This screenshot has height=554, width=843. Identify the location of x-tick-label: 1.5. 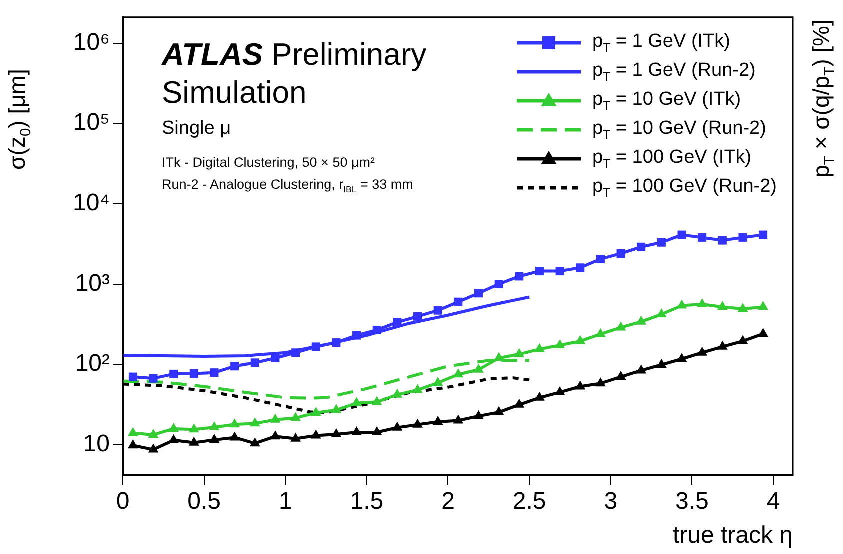
(367, 502).